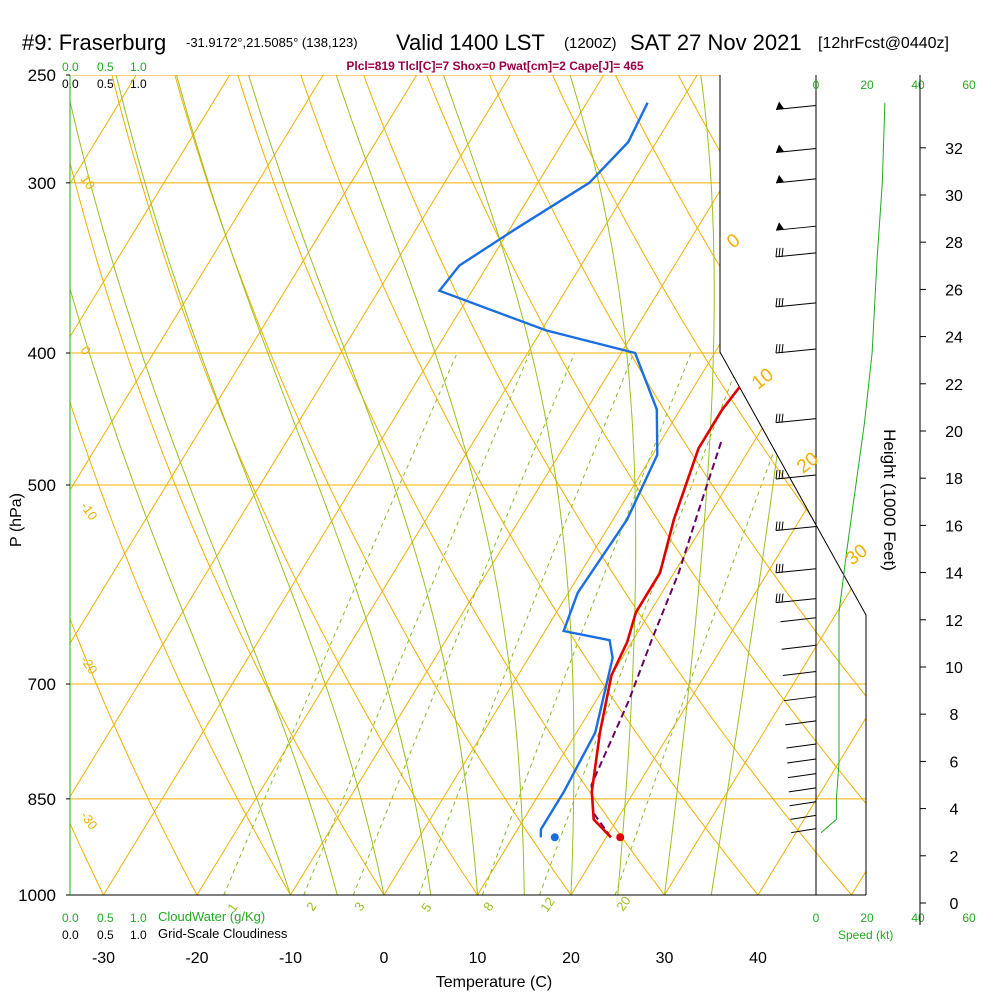 This screenshot has height=1000, width=1000. Describe the element at coordinates (954, 290) in the screenshot. I see `height-tick-label: 26` at that location.